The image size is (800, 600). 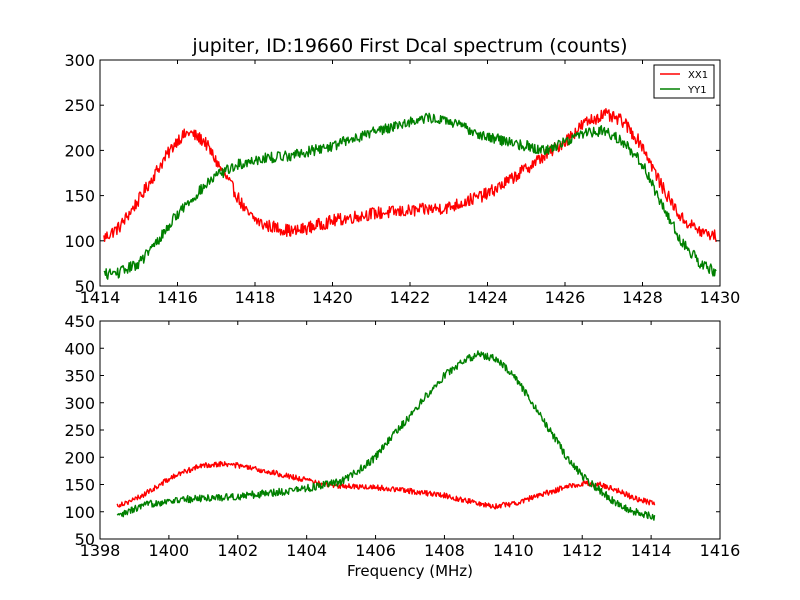 What do you see at coordinates (487, 297) in the screenshot?
I see `x-tick-label: 1424` at bounding box center [487, 297].